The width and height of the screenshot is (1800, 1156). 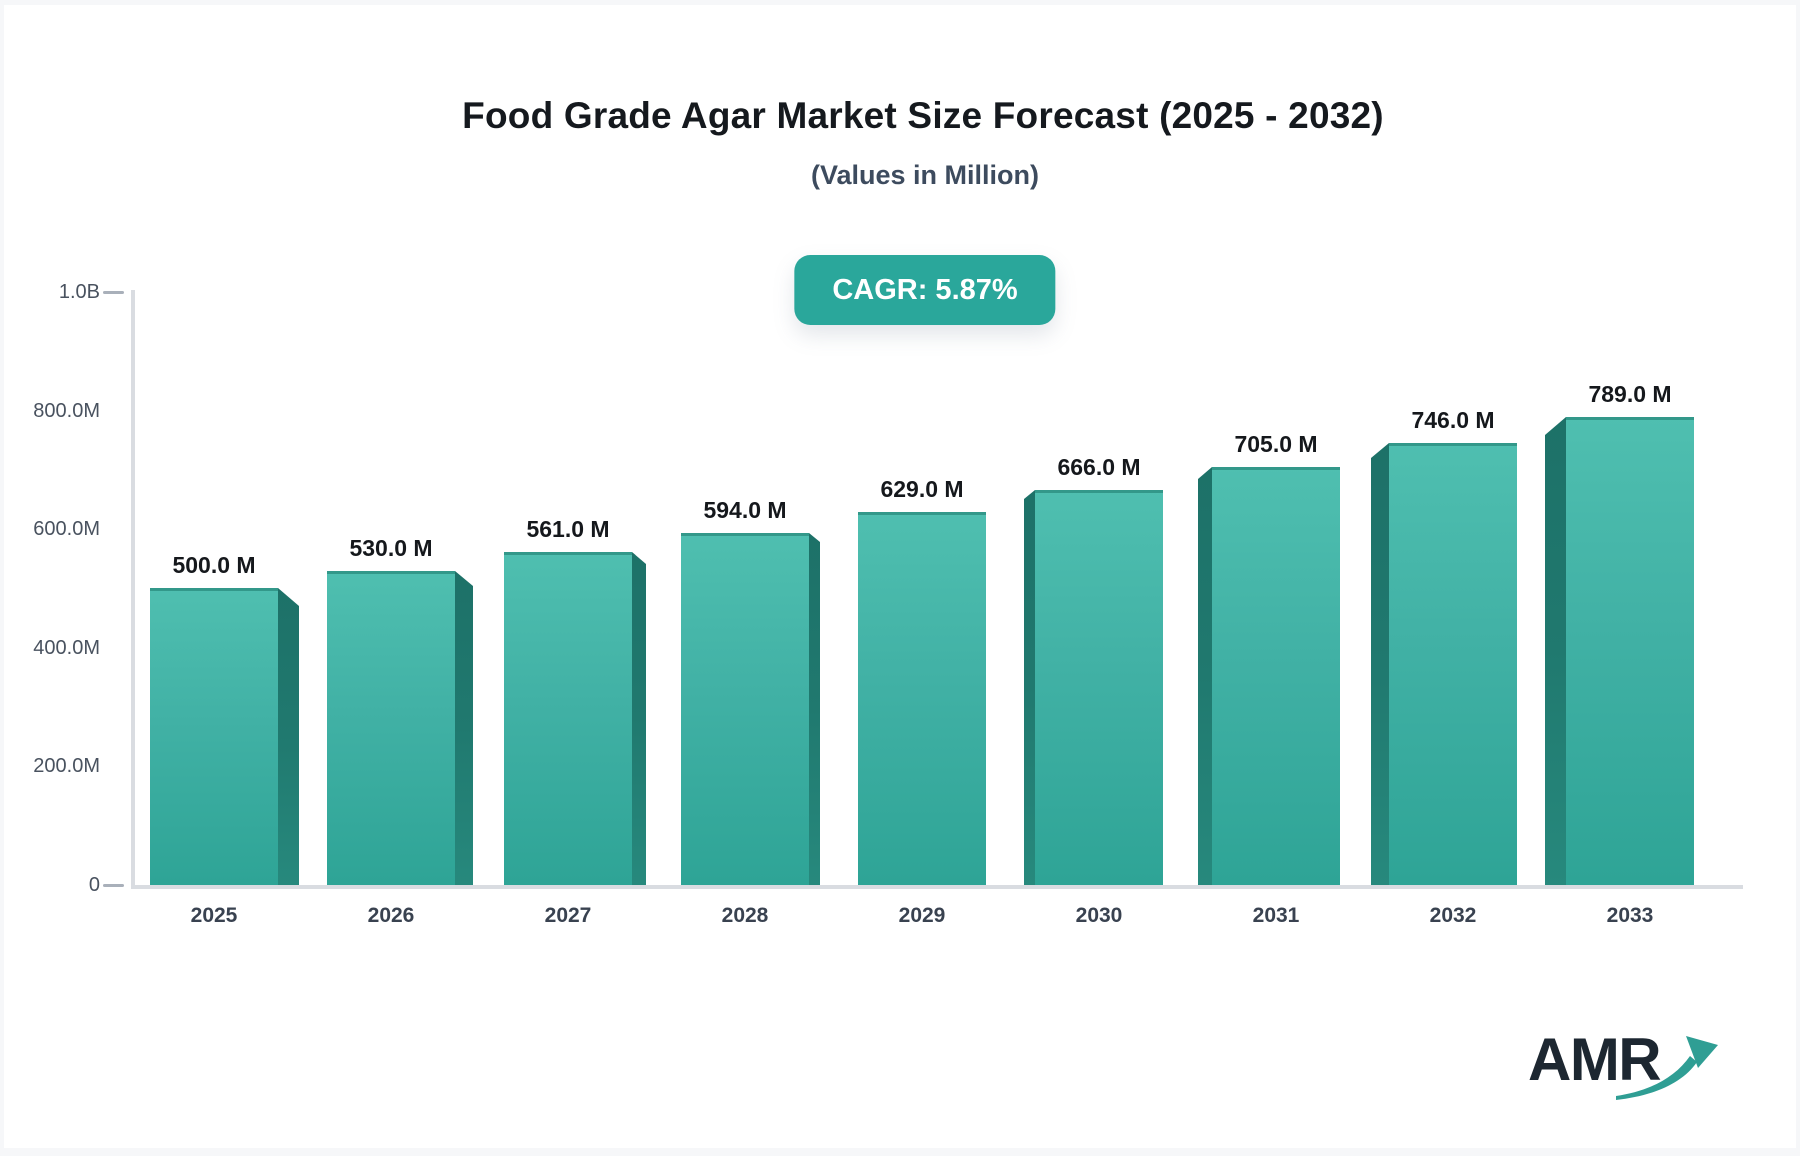 I want to click on y-tick-label: 0, so click(x=94, y=885).